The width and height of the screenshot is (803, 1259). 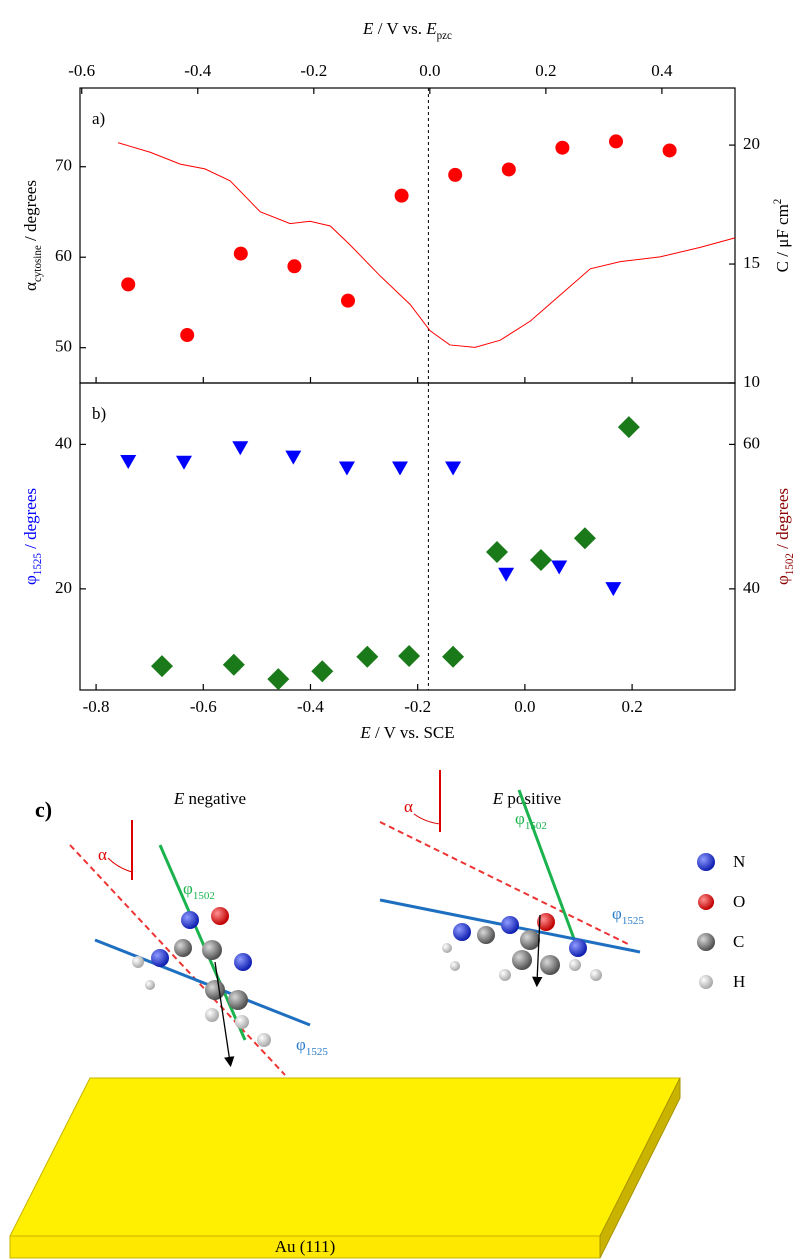 I want to click on x2-tick-label: 0.4, so click(x=662, y=70).